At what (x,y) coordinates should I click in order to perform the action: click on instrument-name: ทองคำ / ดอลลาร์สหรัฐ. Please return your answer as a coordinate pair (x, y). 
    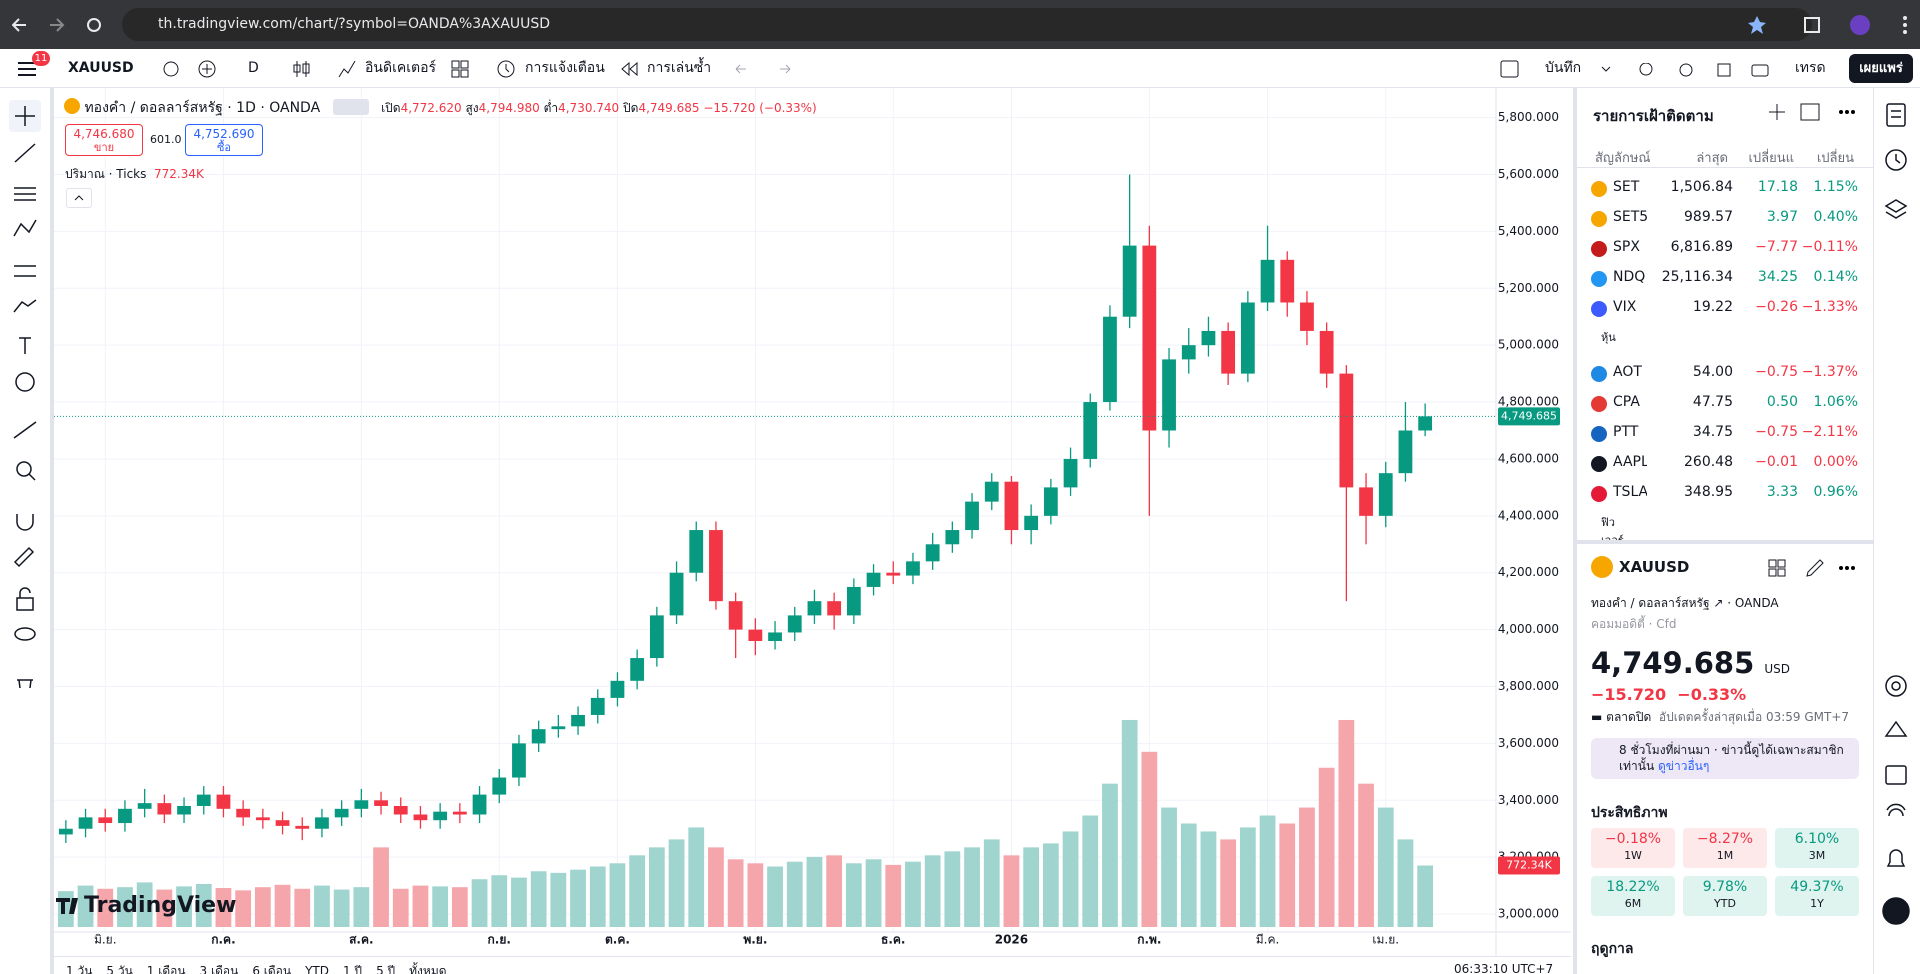
    Looking at the image, I should click on (1650, 603).